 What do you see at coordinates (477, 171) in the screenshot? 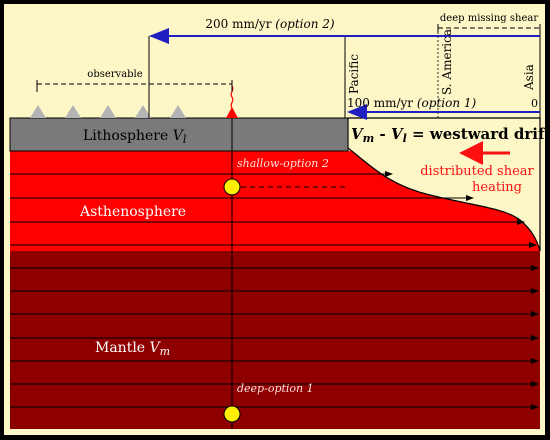
I see `distributed-shear-label: distributed shear` at bounding box center [477, 171].